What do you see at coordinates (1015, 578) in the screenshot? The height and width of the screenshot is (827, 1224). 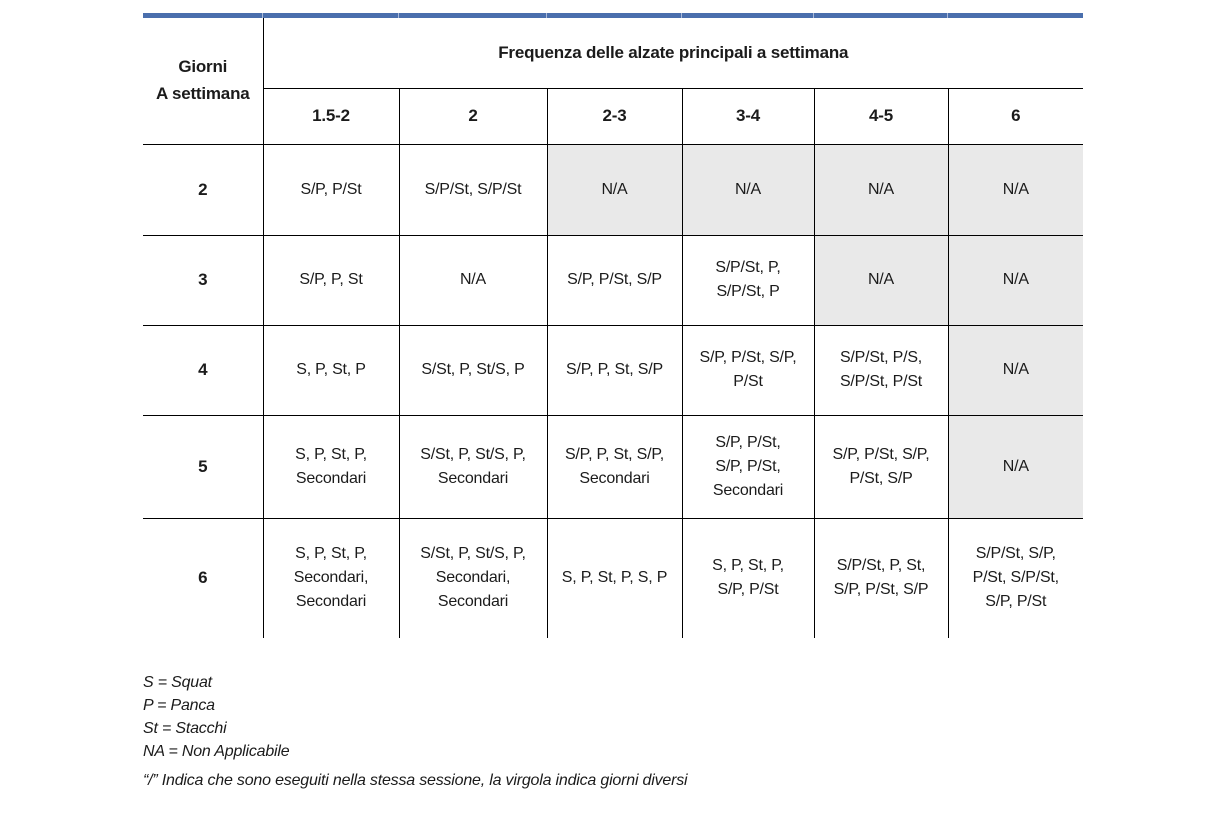 I see `table-cell: S/P/St, S/P, P/St, S/P/St, S/P, P/St` at bounding box center [1015, 578].